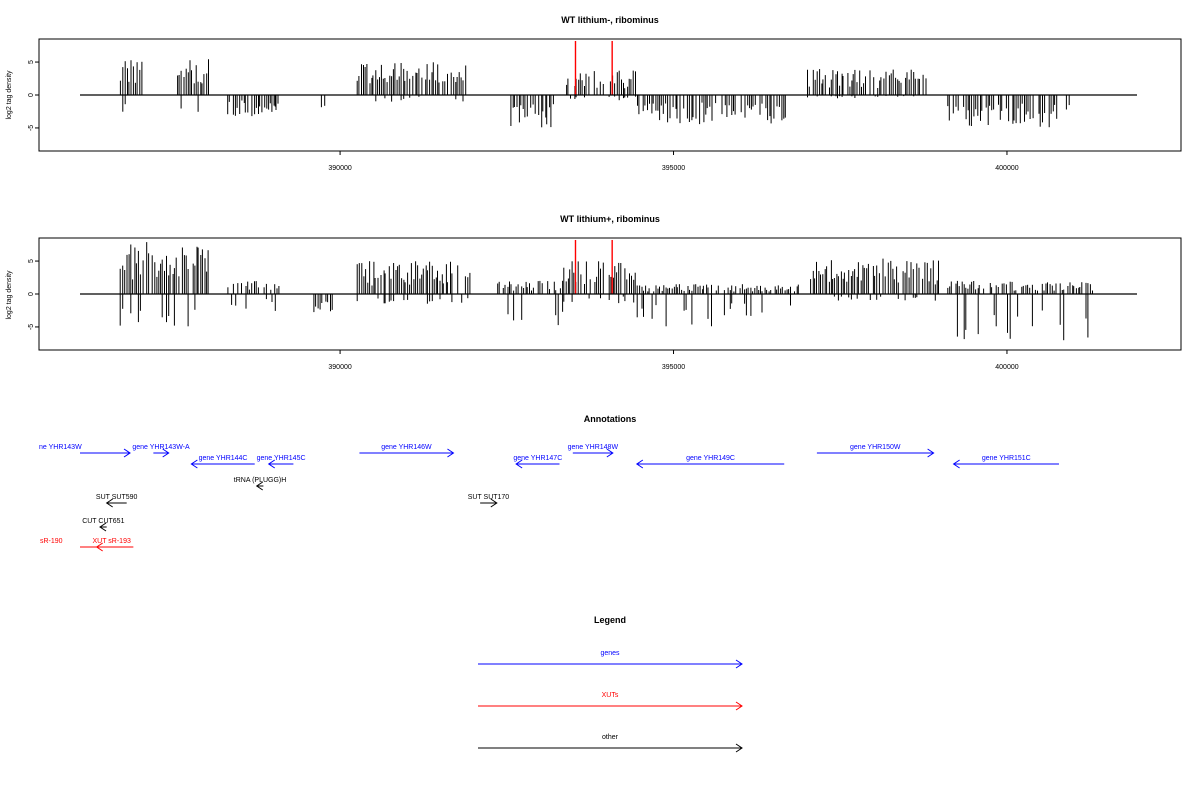 The width and height of the screenshot is (1200, 805). I want to click on annotation-label: gene YHR150W, so click(875, 447).